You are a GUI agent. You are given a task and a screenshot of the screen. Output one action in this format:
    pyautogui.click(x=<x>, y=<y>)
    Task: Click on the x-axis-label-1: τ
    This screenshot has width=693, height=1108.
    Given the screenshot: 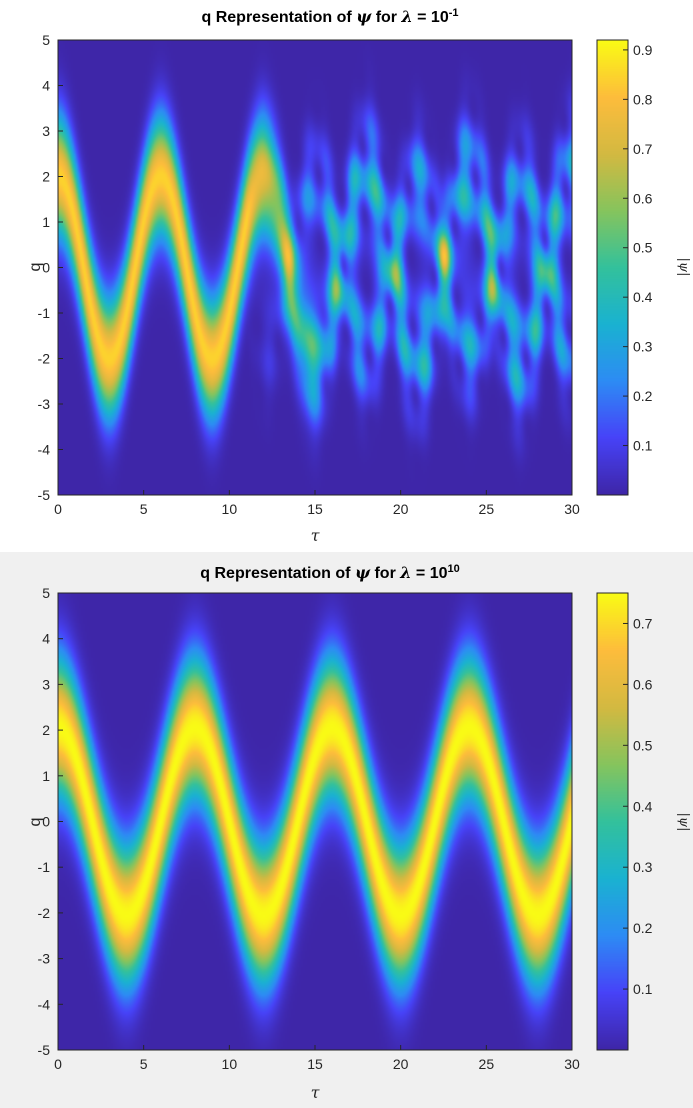 What is the action you would take?
    pyautogui.click(x=316, y=535)
    